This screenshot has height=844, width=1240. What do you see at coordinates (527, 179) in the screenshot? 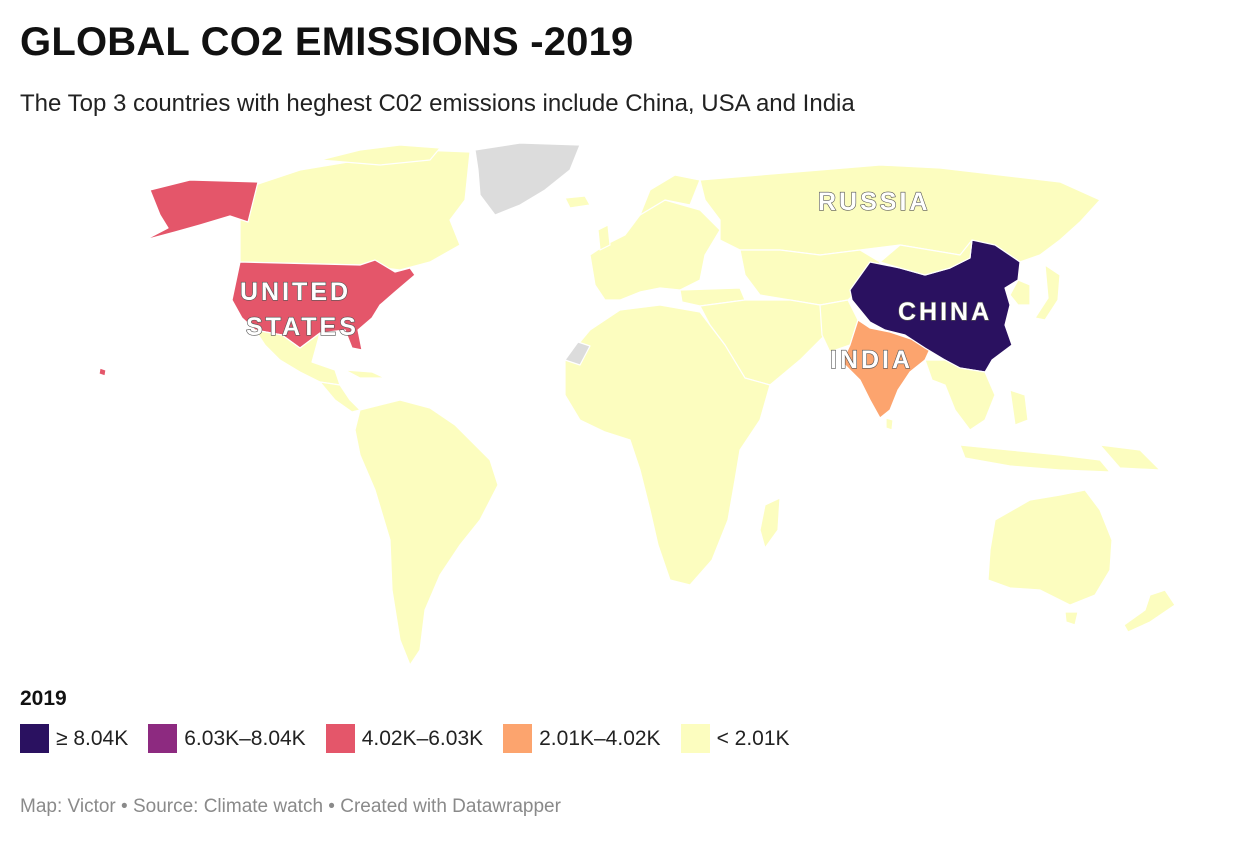
I see `country-greenland` at bounding box center [527, 179].